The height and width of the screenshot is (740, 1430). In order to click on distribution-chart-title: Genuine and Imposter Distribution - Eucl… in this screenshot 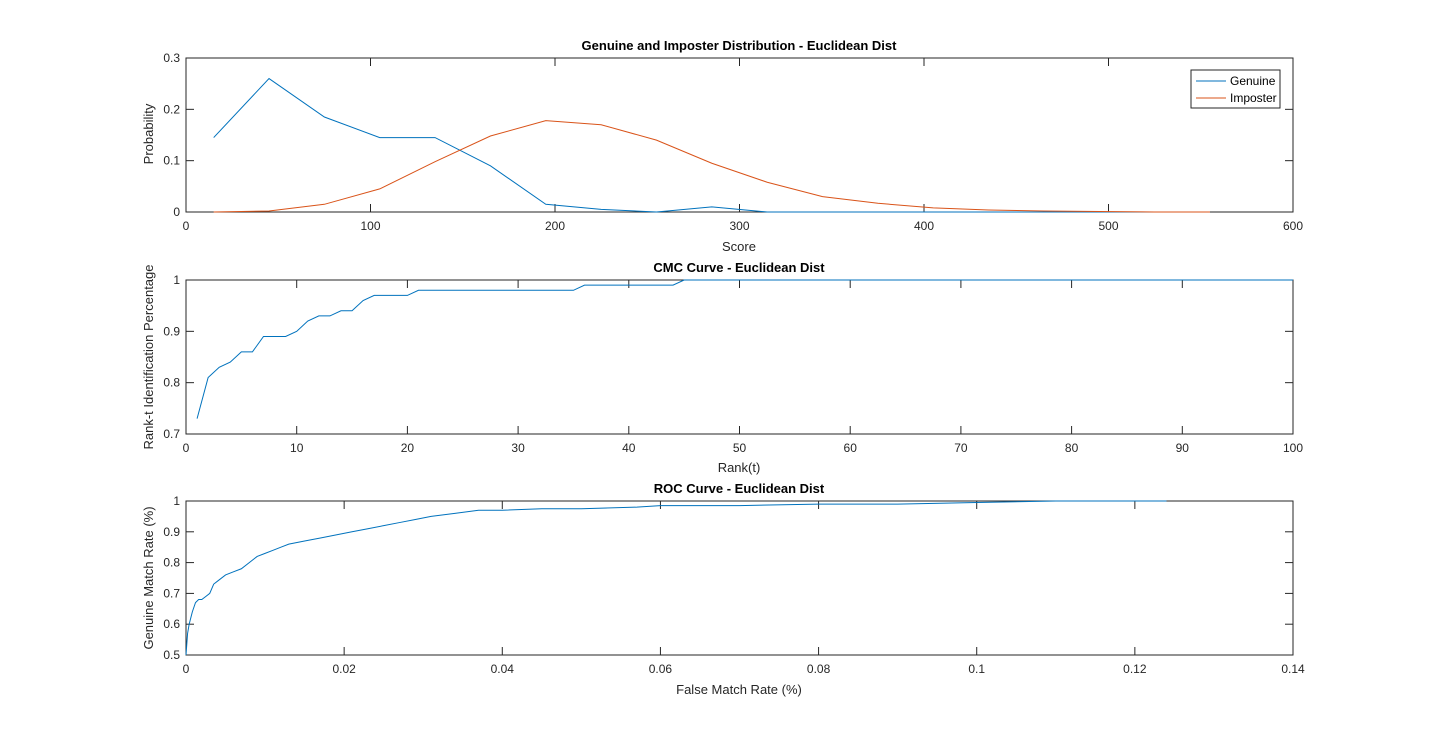, I will do `click(740, 45)`.